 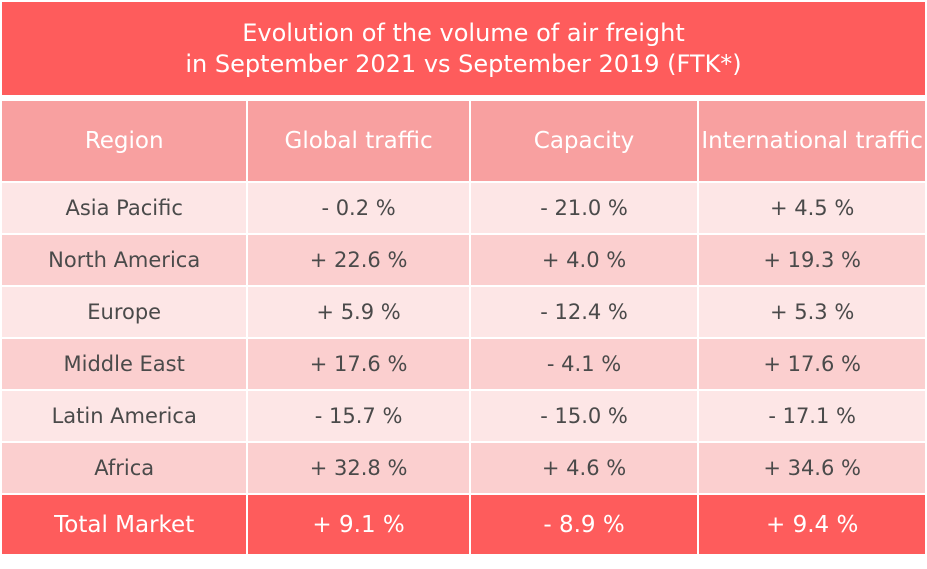 I want to click on total-region: Total Market, so click(x=124, y=524).